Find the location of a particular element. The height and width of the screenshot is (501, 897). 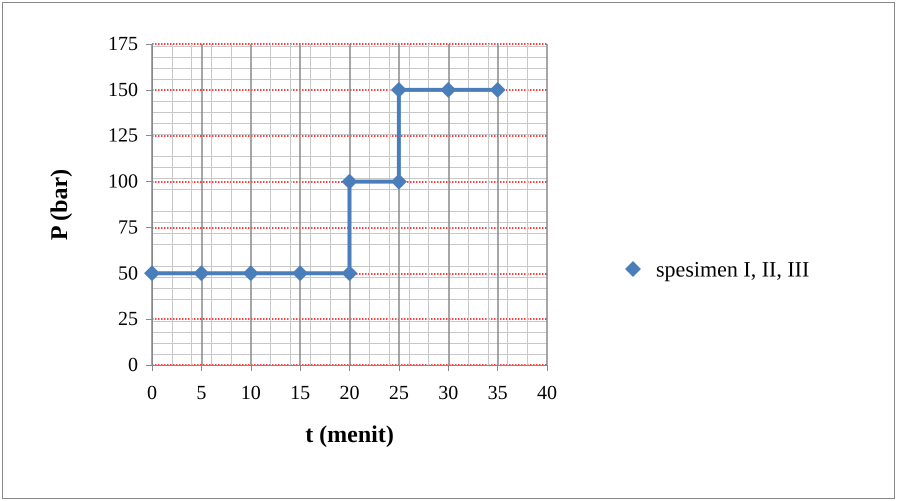

y-tick-label: 175 is located at coordinates (123, 44).